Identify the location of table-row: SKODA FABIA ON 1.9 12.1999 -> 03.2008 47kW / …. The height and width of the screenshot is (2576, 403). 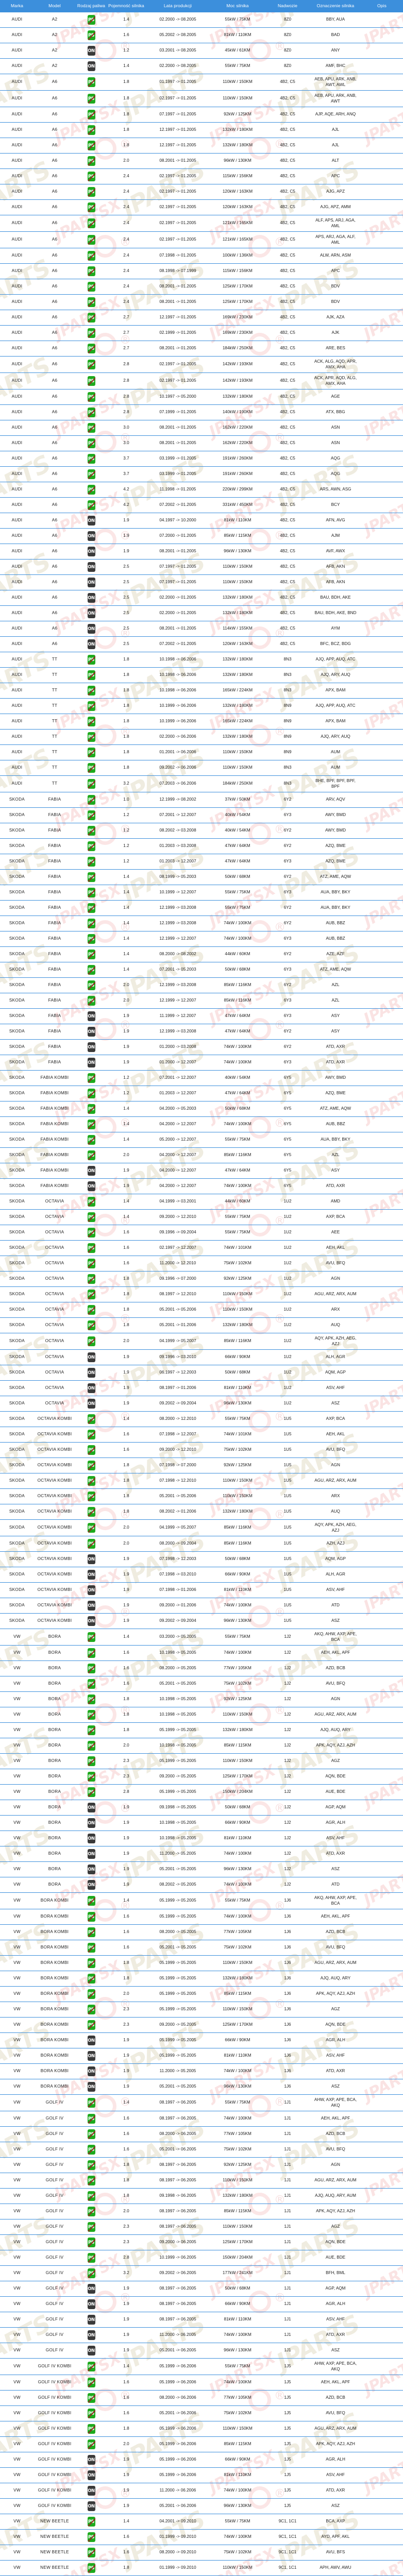
(202, 1032).